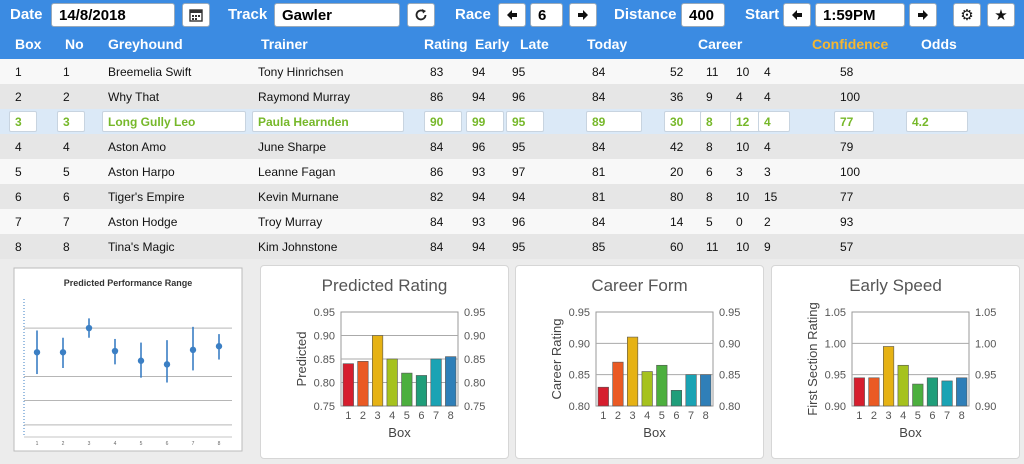  I want to click on y-tick-label: 0.95, so click(835, 376).